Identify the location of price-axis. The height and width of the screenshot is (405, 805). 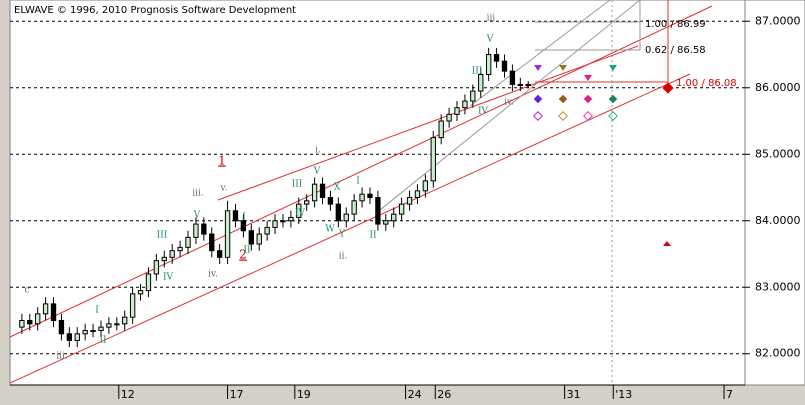
(774, 193).